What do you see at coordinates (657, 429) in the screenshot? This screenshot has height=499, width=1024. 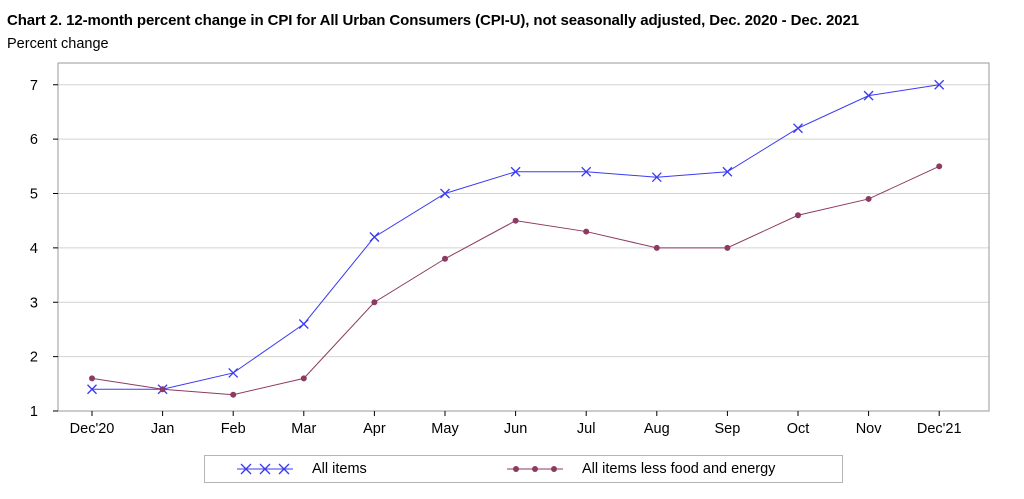 I see `x-tick-label: Aug` at bounding box center [657, 429].